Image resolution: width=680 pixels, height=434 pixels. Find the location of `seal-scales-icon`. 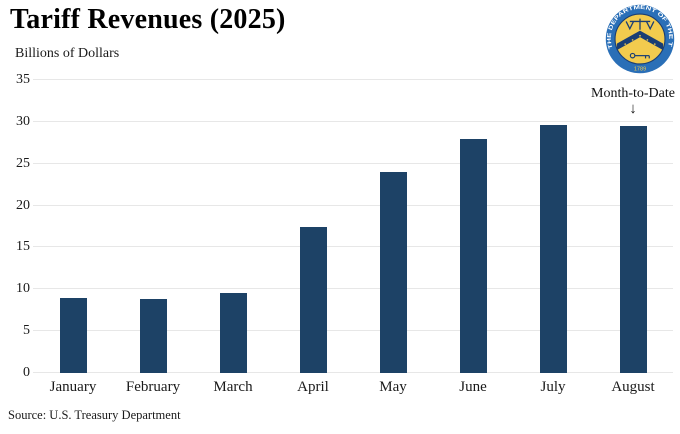

seal-scales-icon is located at coordinates (640, 24).